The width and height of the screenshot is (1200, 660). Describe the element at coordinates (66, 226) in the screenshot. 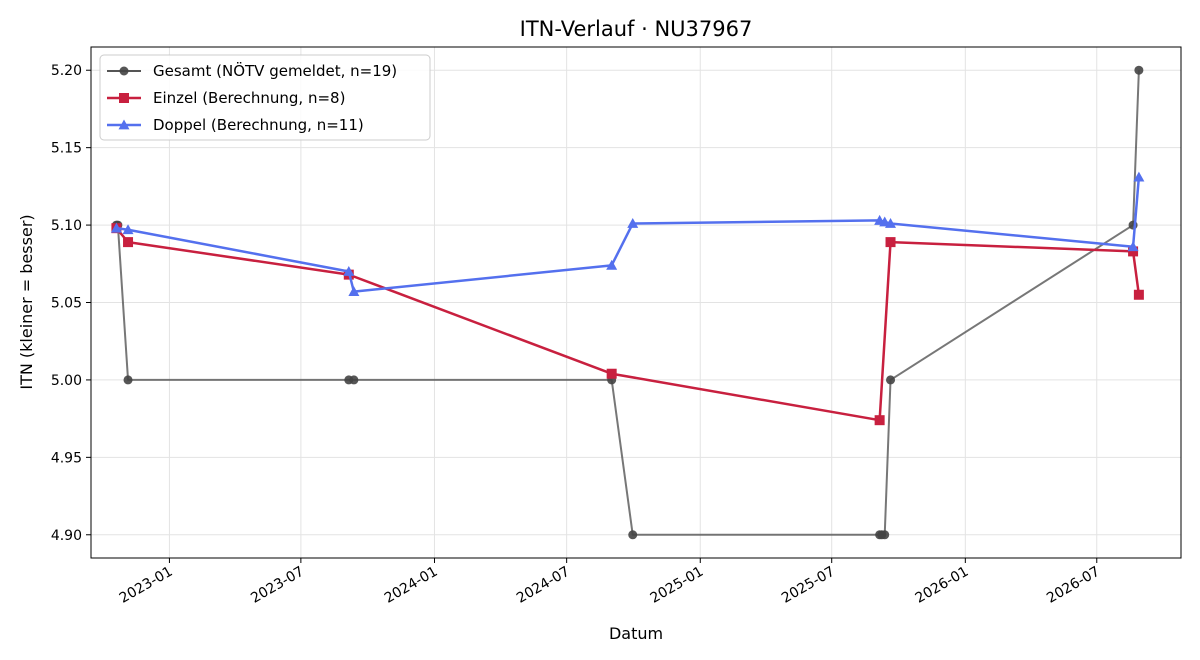

I see `y-tick-label: 5.10` at that location.